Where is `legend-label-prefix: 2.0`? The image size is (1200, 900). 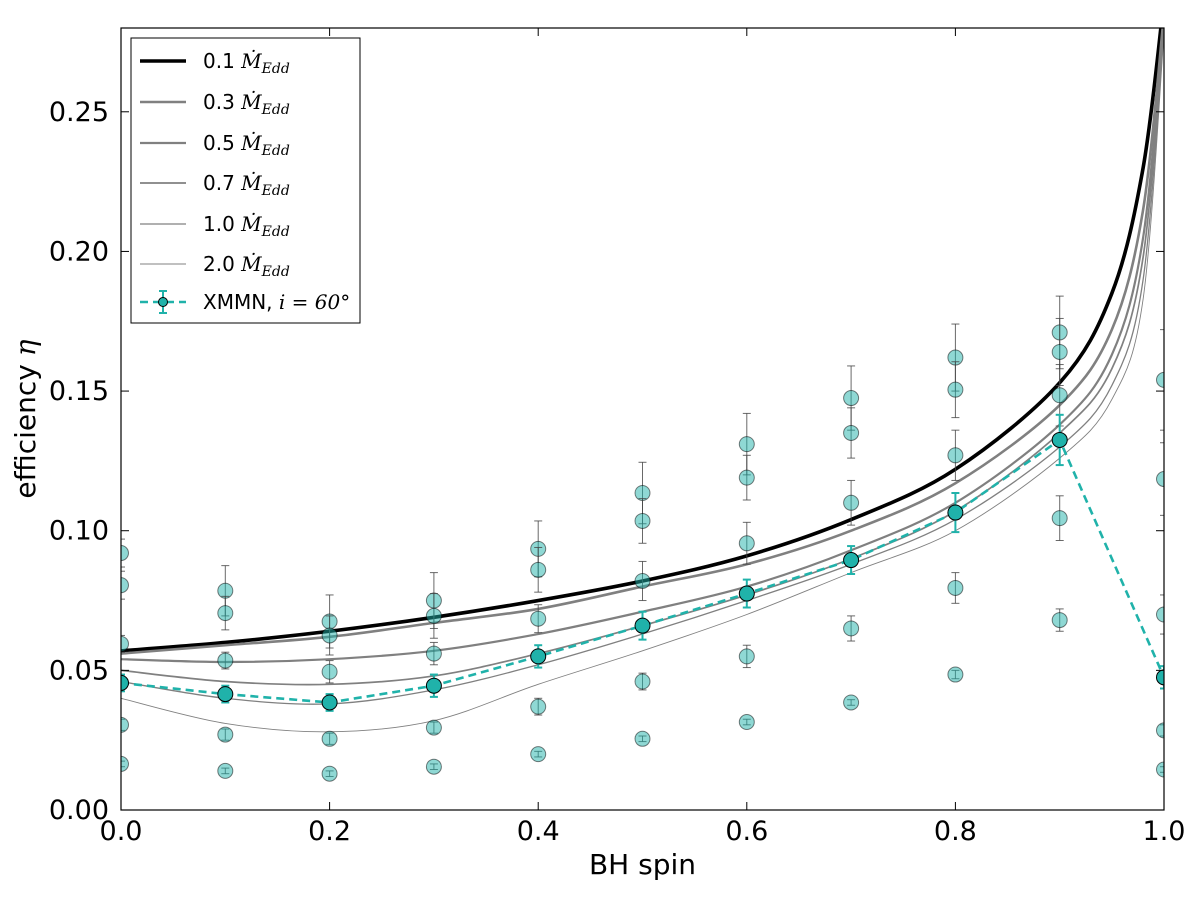
legend-label-prefix: 2.0 is located at coordinates (222, 264).